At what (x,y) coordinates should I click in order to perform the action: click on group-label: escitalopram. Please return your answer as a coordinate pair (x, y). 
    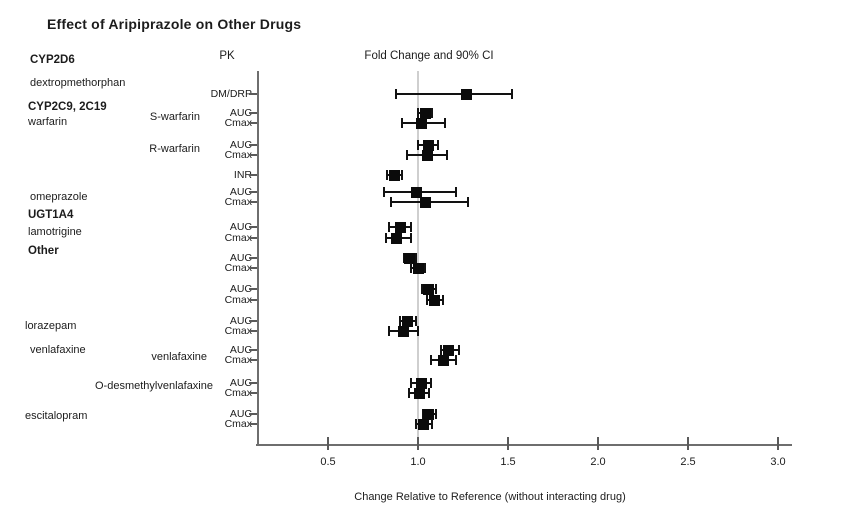
    Looking at the image, I should click on (56, 416).